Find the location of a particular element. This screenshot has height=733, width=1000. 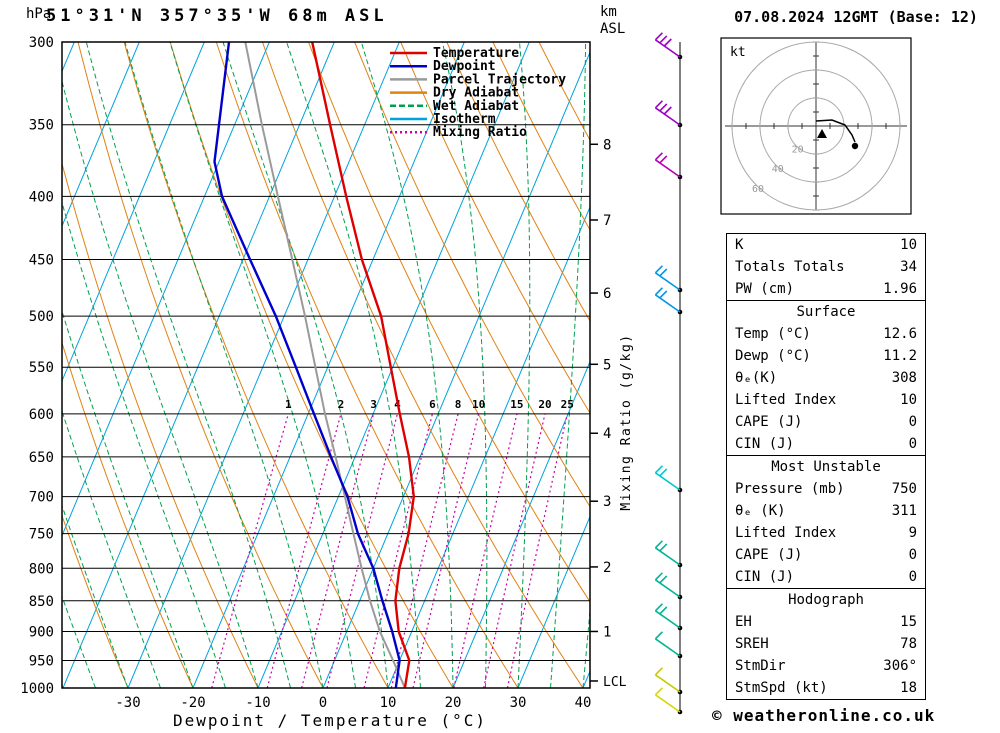

row-value: 10 is located at coordinates (908, 400).